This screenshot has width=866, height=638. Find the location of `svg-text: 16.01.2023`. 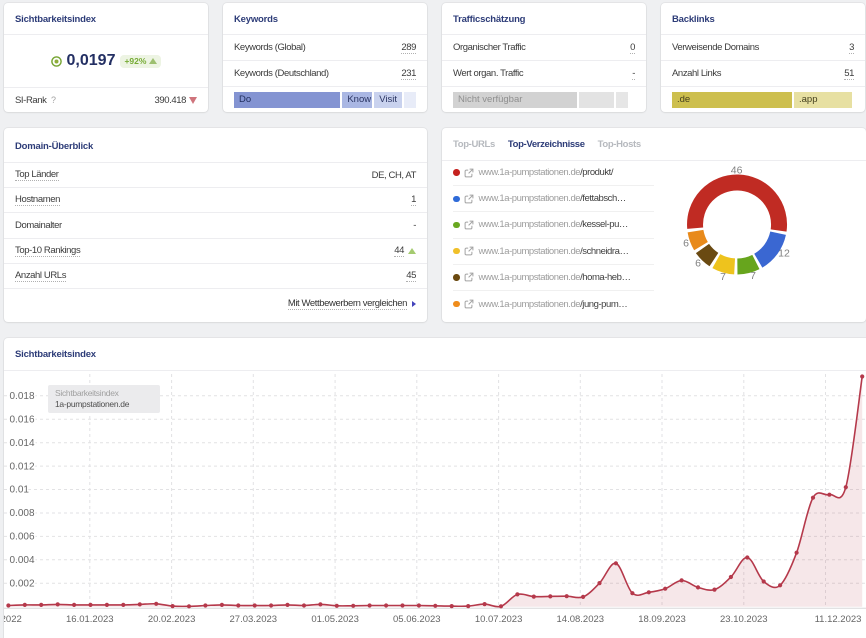

svg-text: 16.01.2023 is located at coordinates (90, 619).